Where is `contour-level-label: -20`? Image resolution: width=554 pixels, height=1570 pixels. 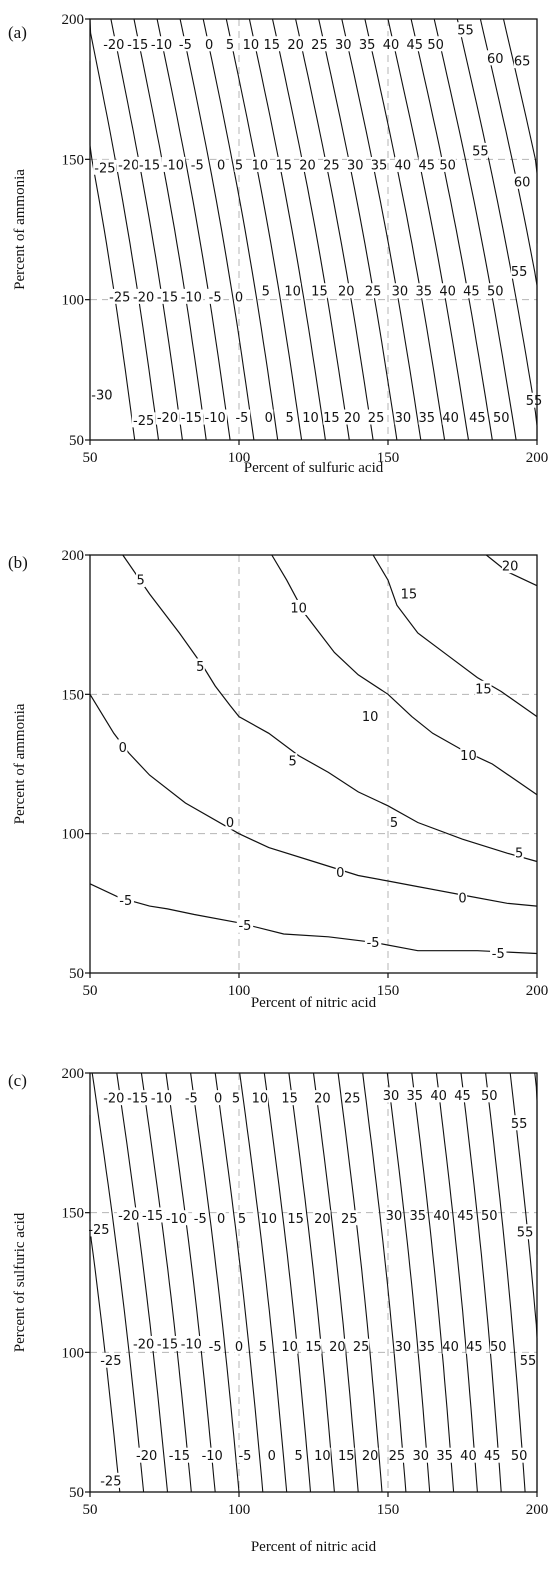
contour-level-label: -20 is located at coordinates (128, 1216).